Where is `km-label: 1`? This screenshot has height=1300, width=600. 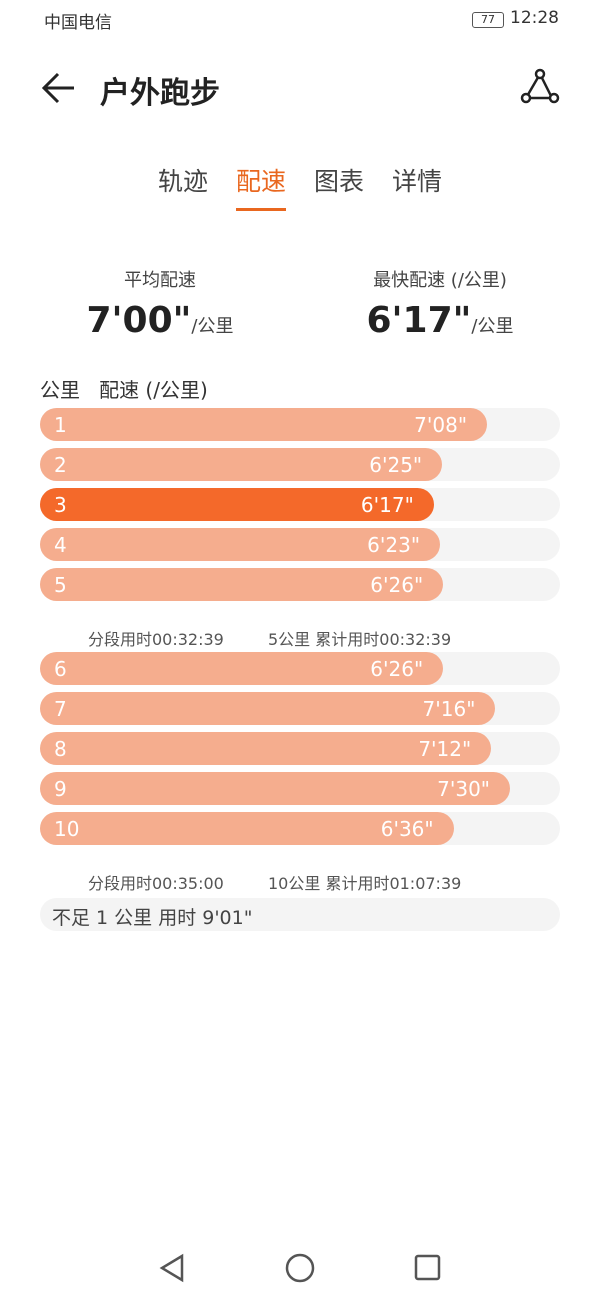 km-label: 1 is located at coordinates (60, 425).